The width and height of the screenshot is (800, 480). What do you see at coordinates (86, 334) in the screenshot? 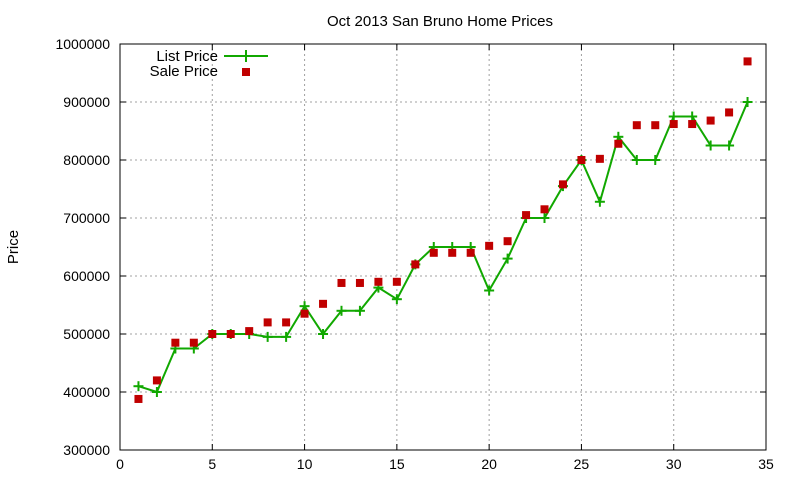
I see `y-tick-label: 500000` at bounding box center [86, 334].